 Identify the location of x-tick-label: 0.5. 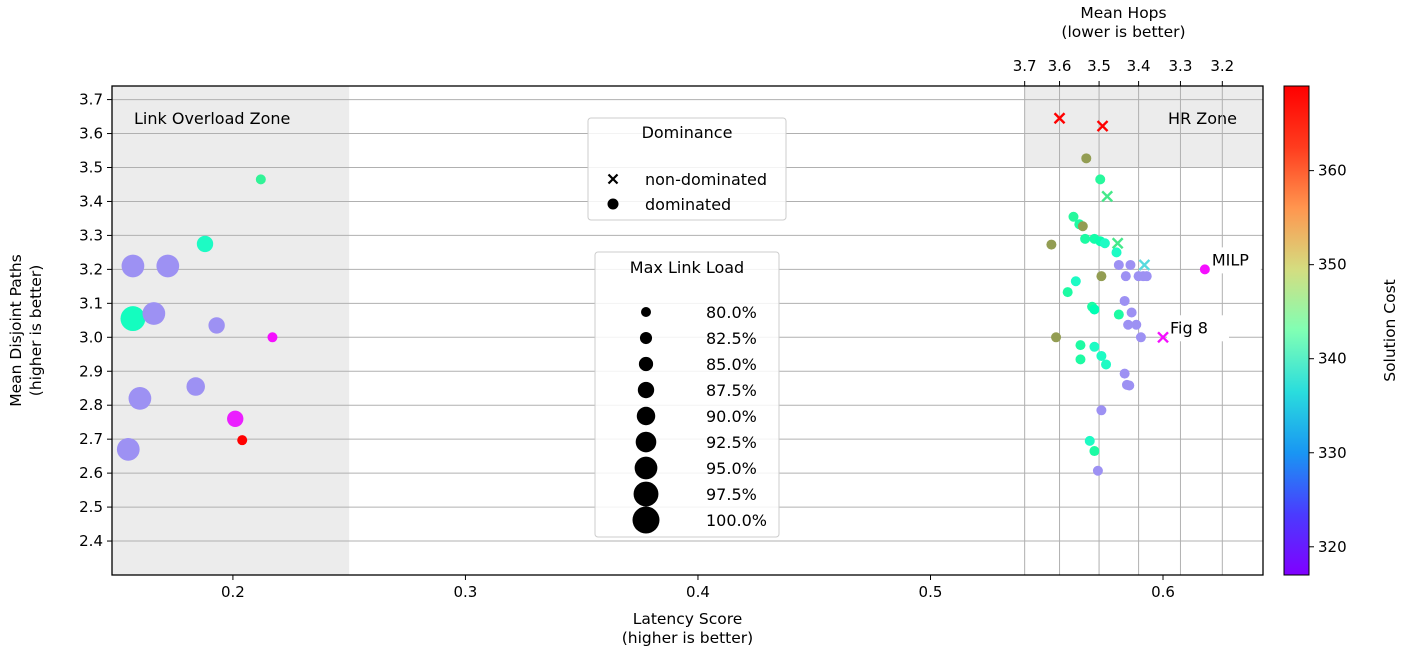
(931, 592).